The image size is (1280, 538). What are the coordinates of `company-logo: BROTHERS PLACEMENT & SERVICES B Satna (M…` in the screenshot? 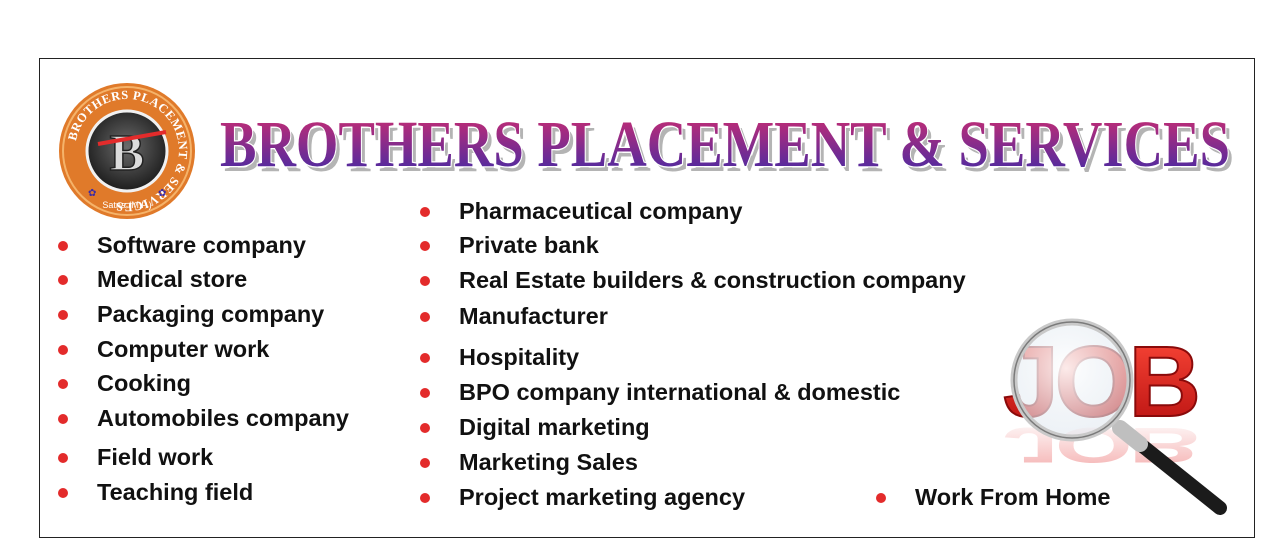 It's located at (127, 151).